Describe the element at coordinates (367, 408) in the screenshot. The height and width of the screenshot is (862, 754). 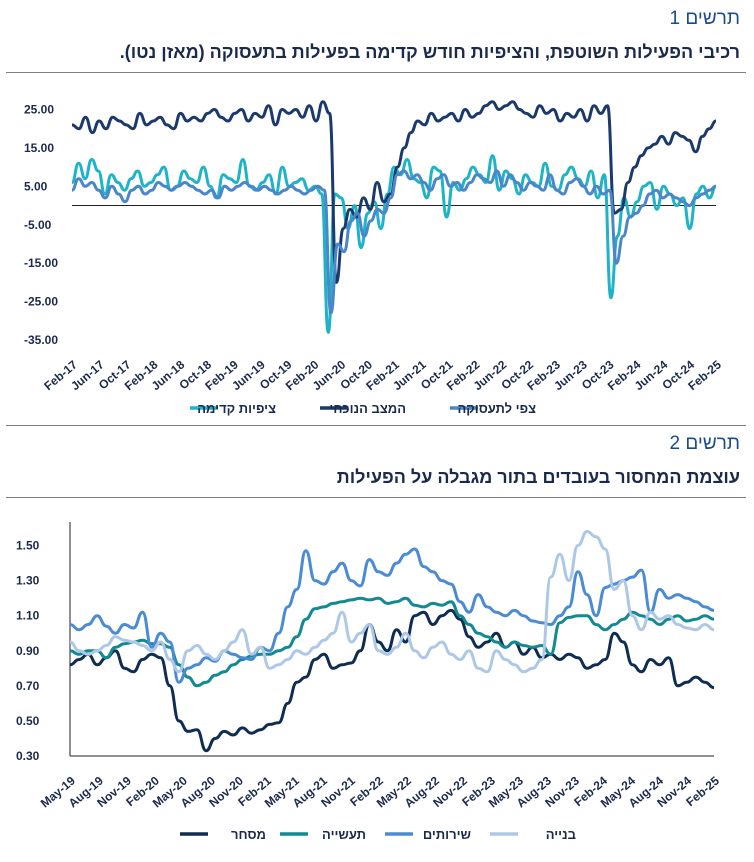
I see `legend-label-1: המצב הנוכחי` at that location.